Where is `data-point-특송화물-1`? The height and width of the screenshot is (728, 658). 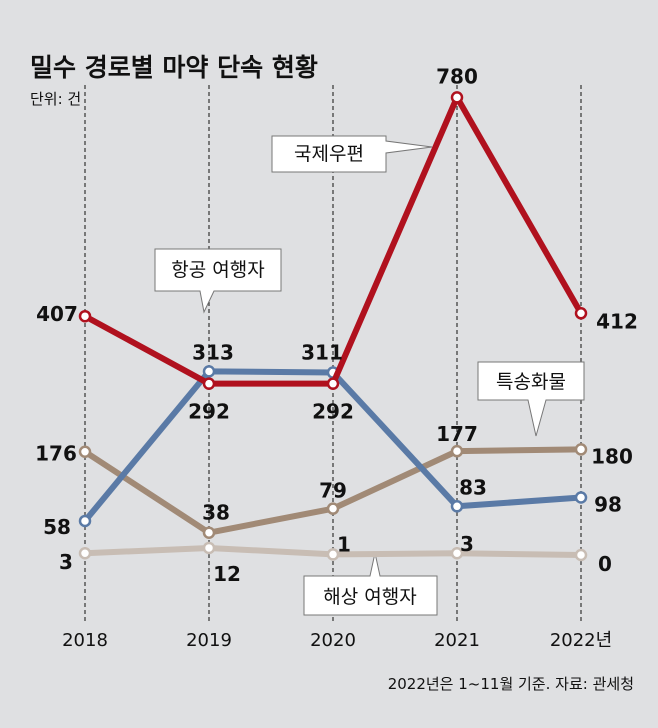 data-point-특송화물-1 is located at coordinates (209, 532).